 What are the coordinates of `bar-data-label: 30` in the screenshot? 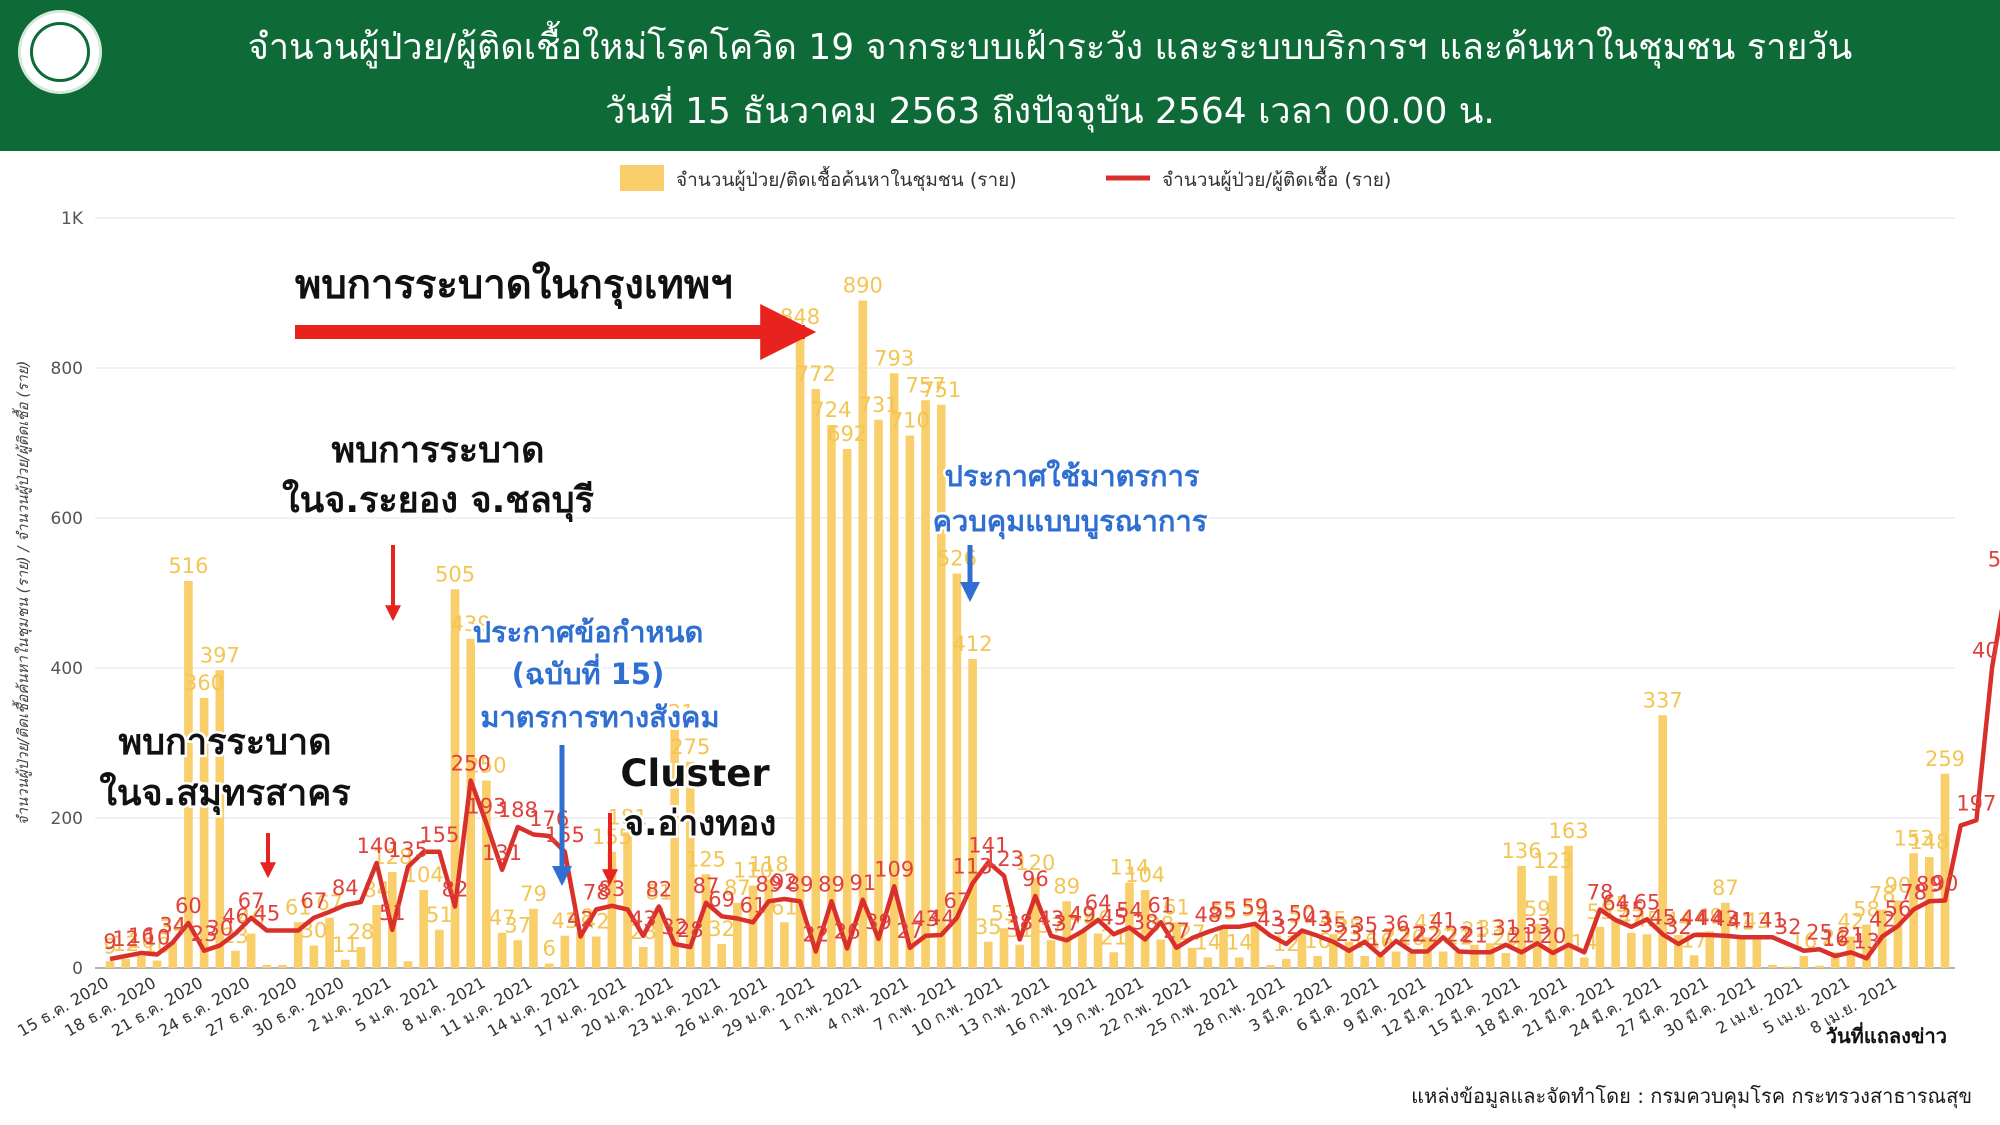 It's located at (314, 931).